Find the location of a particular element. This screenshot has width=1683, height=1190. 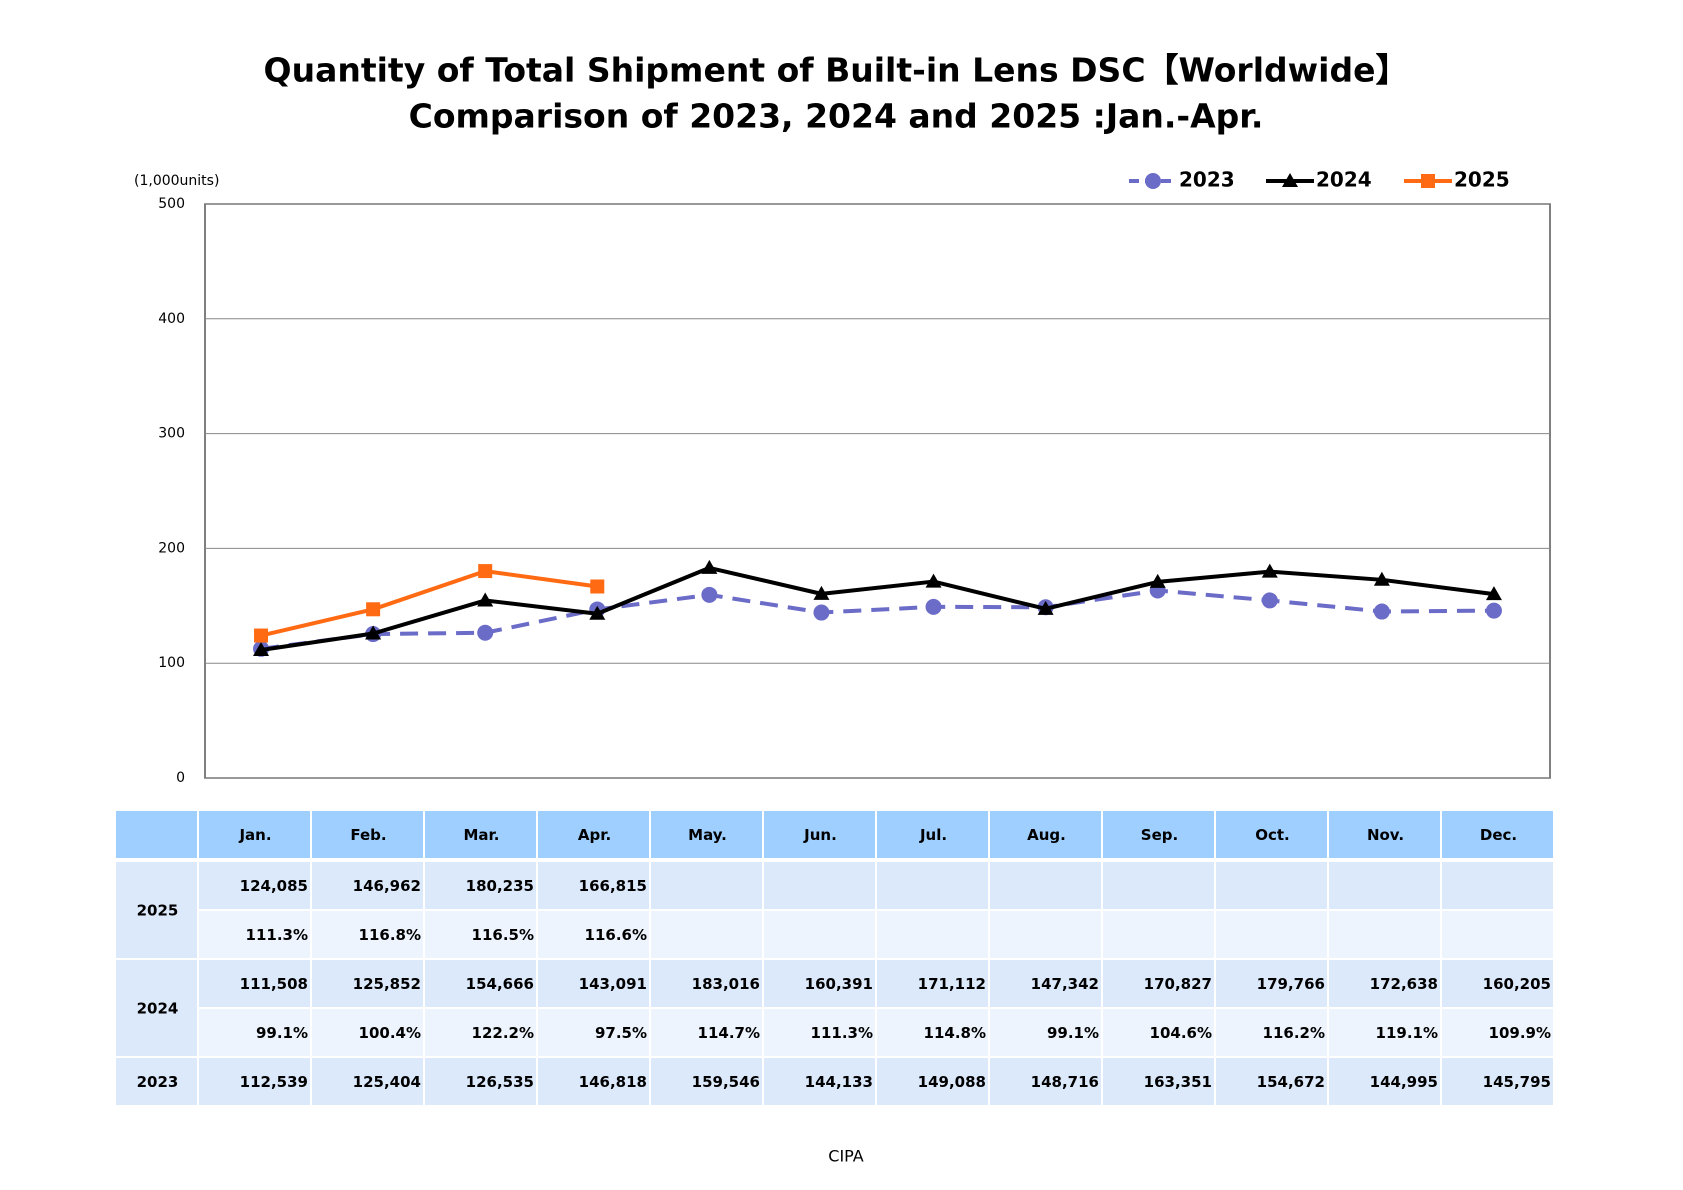

table-row-label: 2024 is located at coordinates (158, 1009).